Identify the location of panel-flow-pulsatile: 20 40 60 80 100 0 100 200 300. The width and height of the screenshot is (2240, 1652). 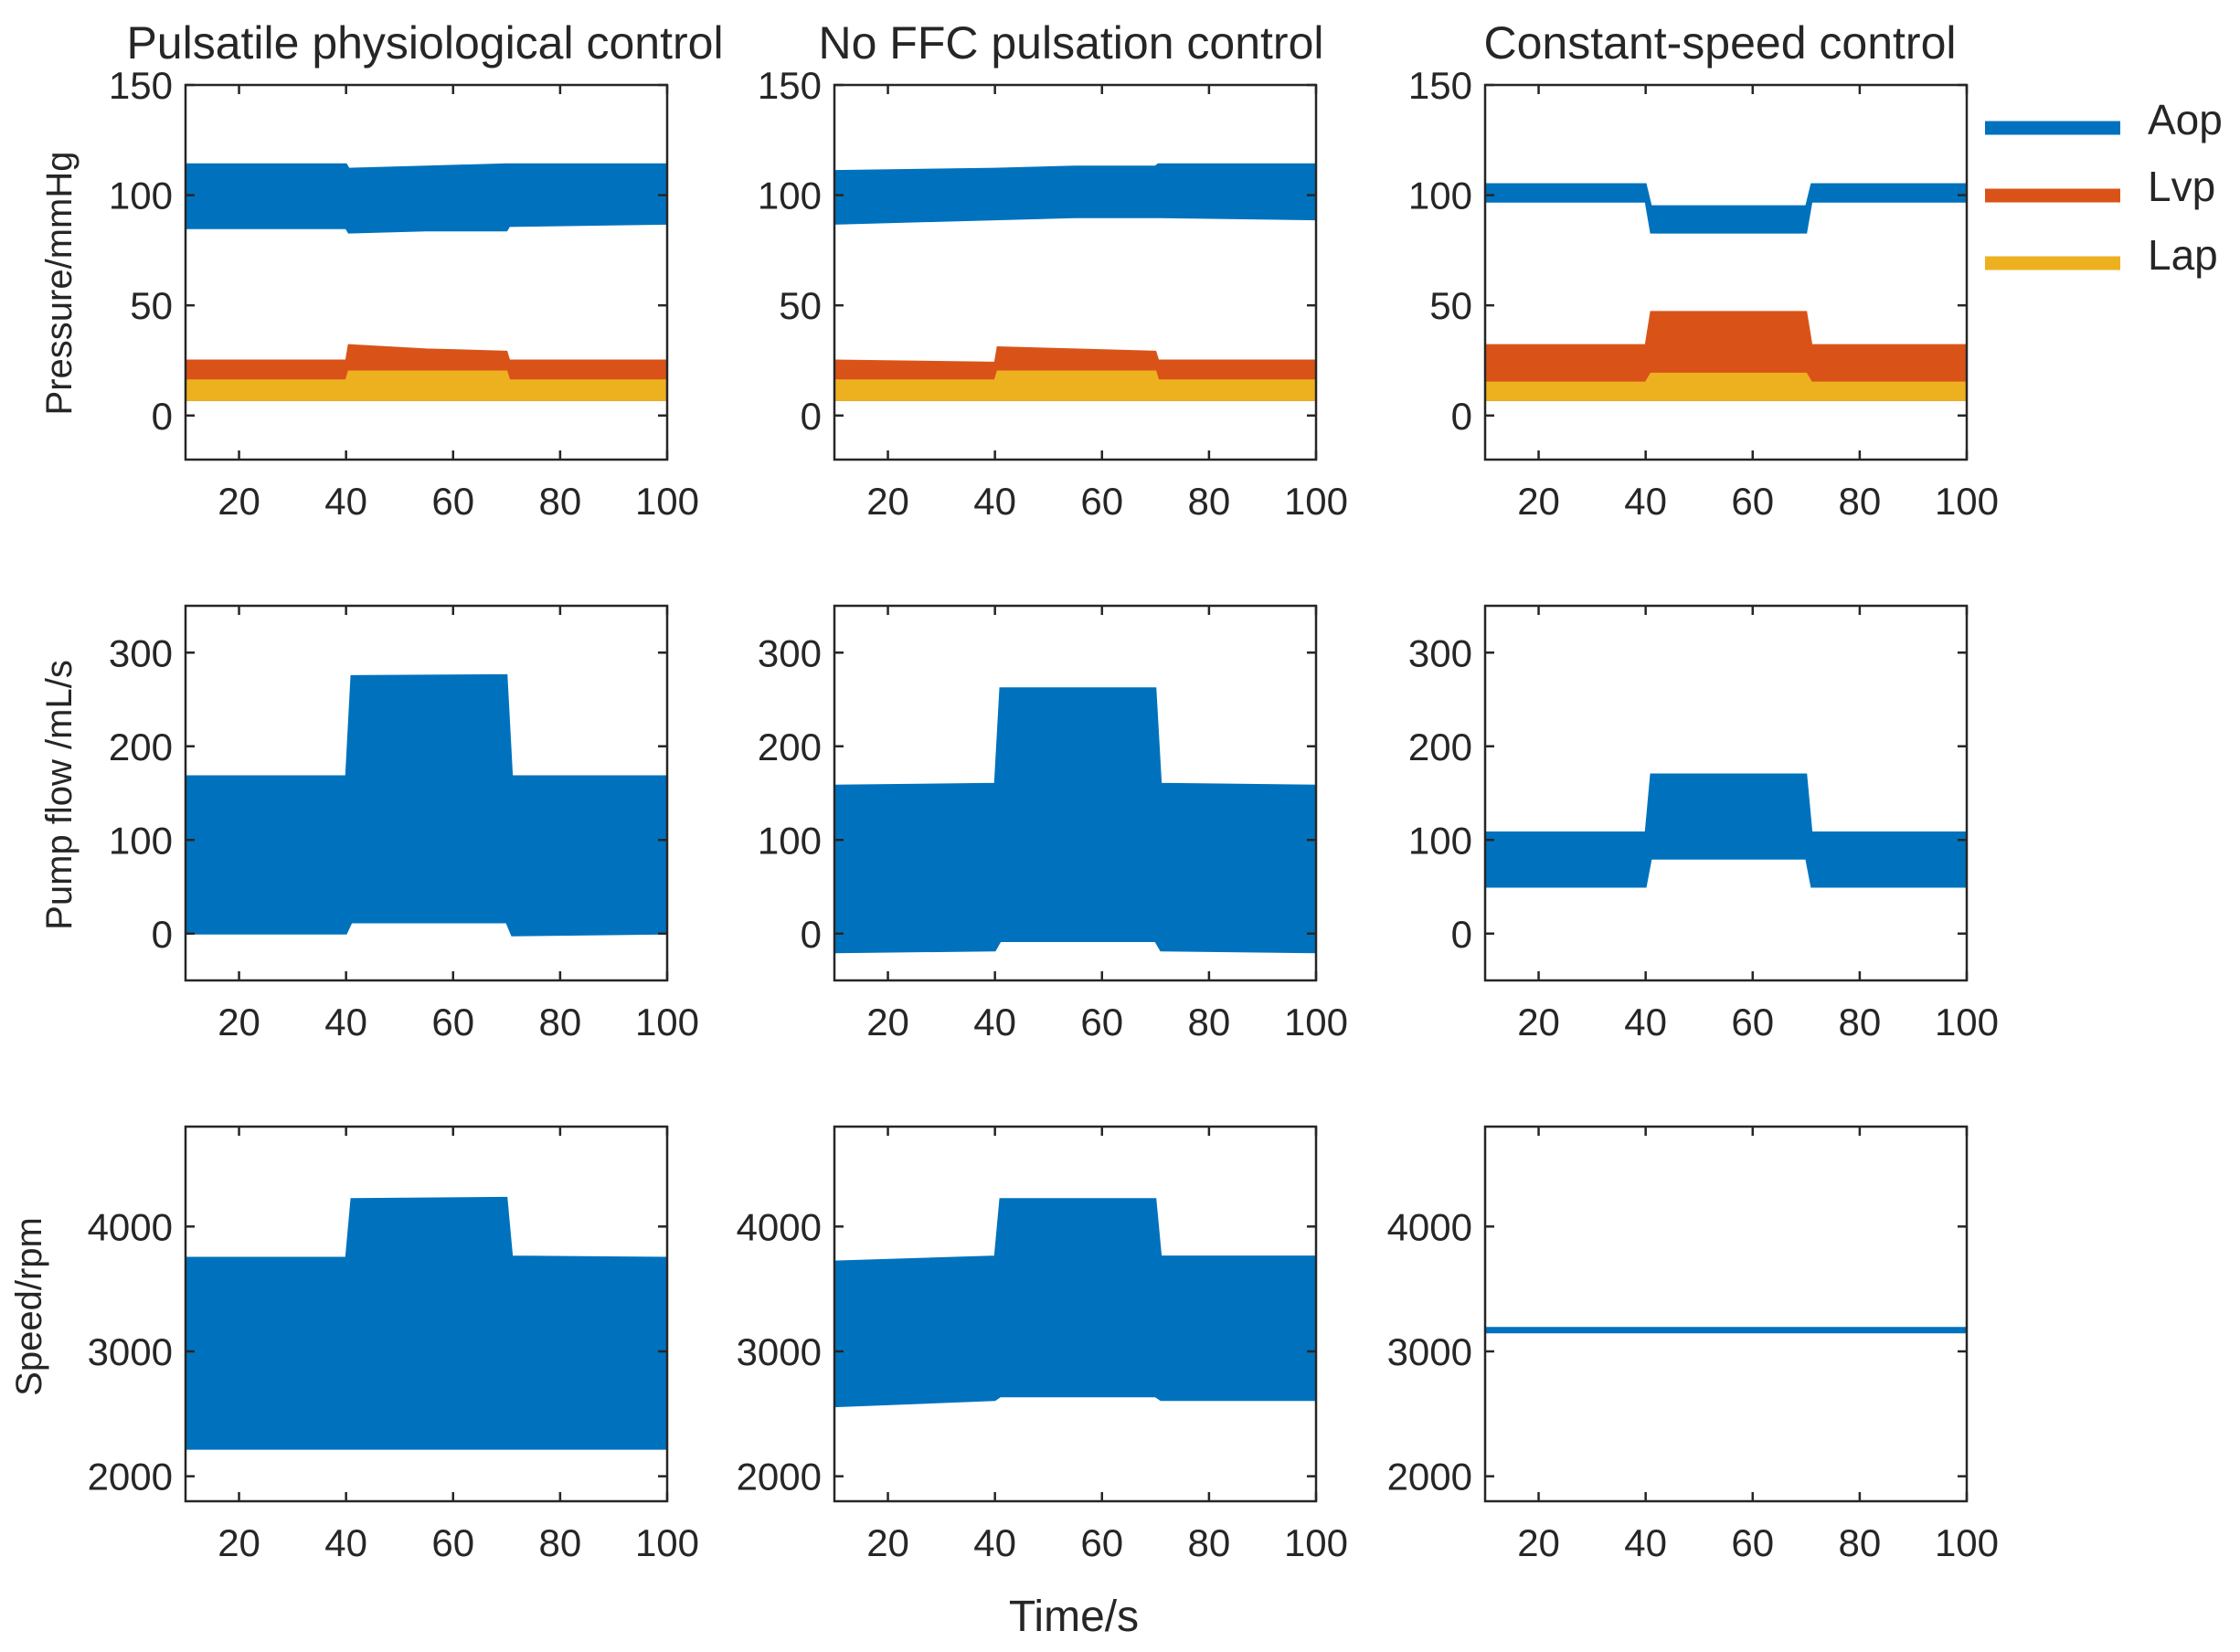
(404, 824).